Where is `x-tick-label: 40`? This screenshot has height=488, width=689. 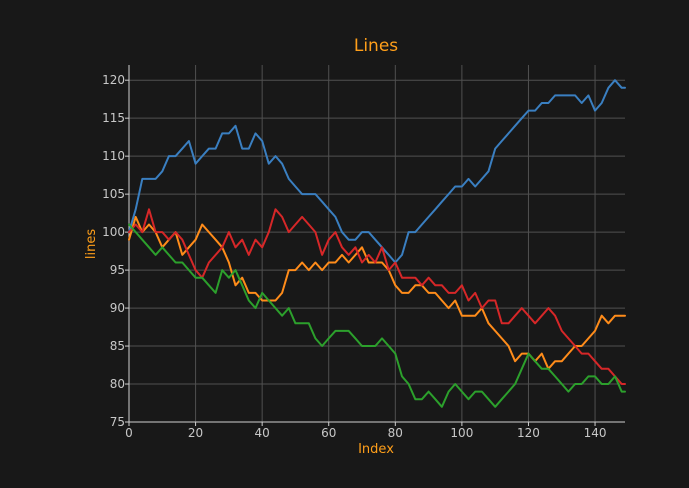
x-tick-label: 40 is located at coordinates (262, 433).